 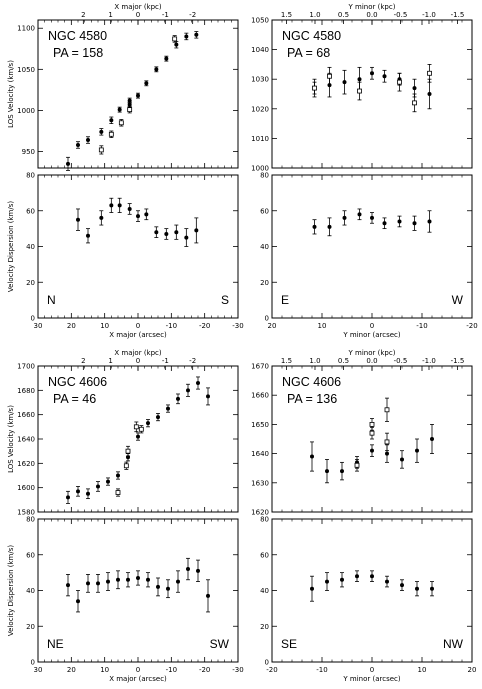 What do you see at coordinates (165, 15) in the screenshot?
I see `top-xtick-label: -1` at bounding box center [165, 15].